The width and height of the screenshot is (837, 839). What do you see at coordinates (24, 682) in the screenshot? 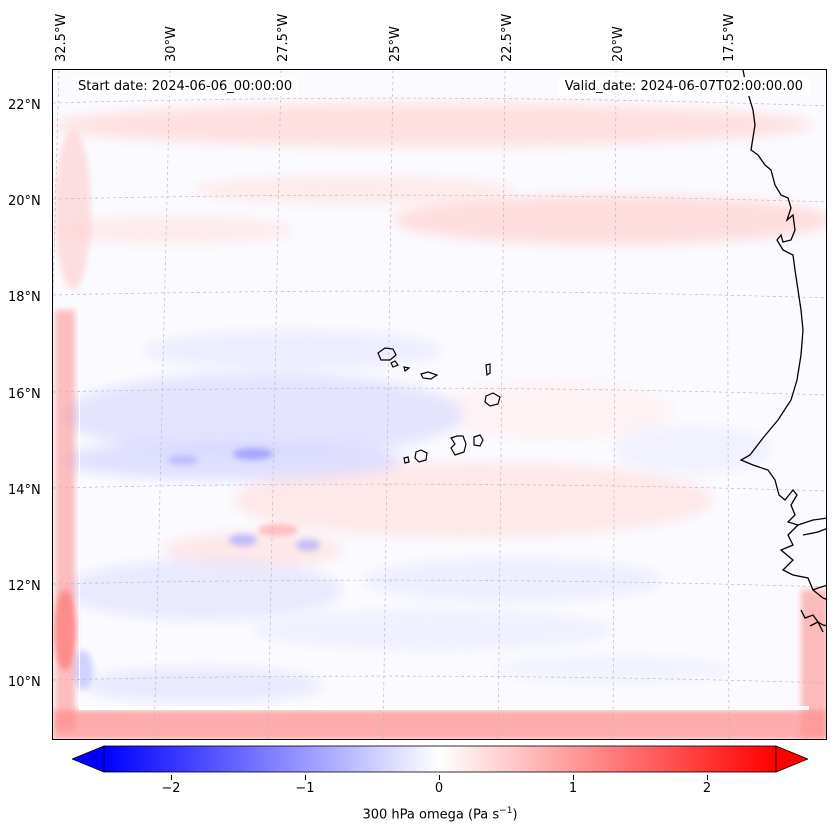
I see `lat-label: 10°N` at bounding box center [24, 682].